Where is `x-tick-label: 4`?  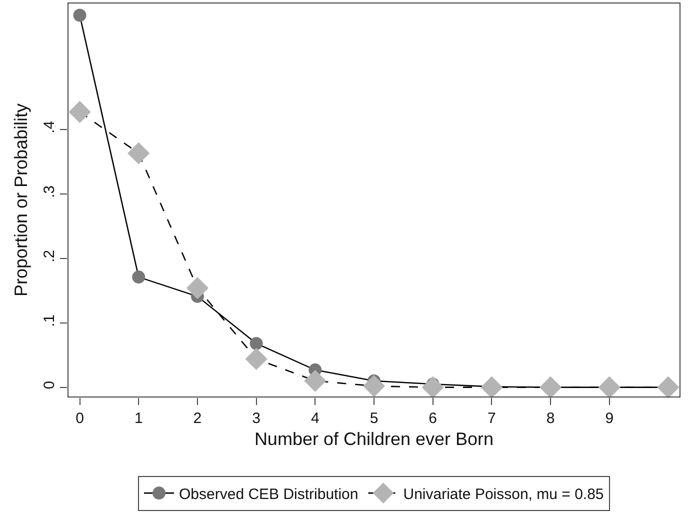
x-tick-label: 4 is located at coordinates (315, 418).